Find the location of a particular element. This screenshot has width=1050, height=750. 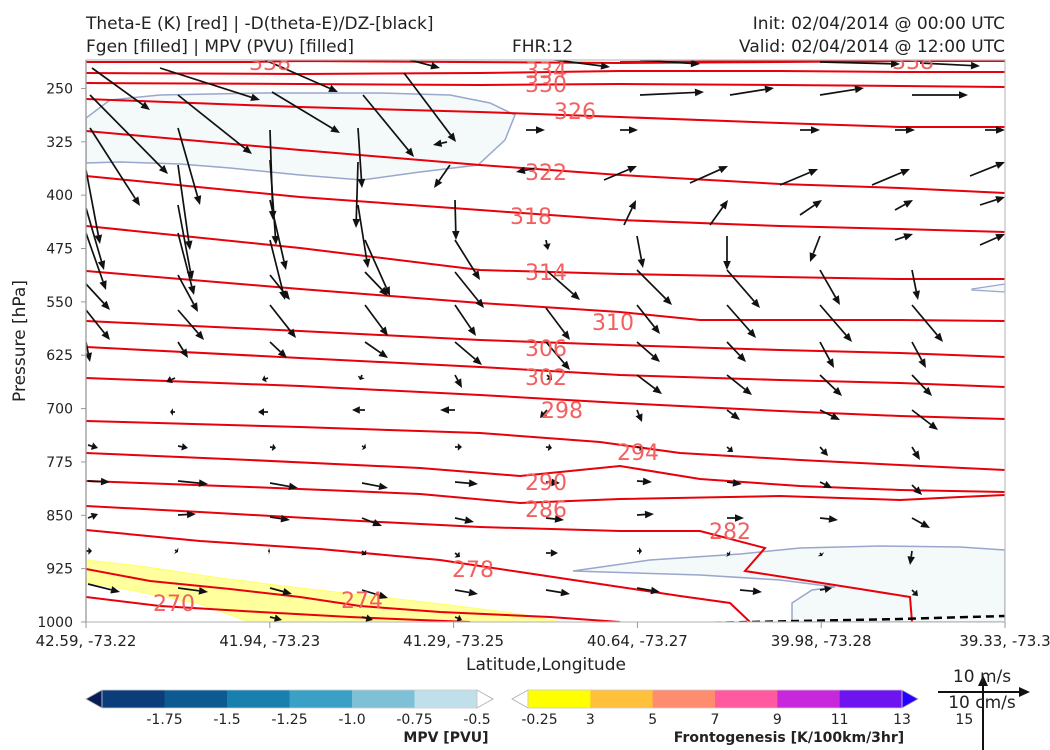

init-time: Init: 02/04/2014 @ 00:00 UTC is located at coordinates (878, 24).